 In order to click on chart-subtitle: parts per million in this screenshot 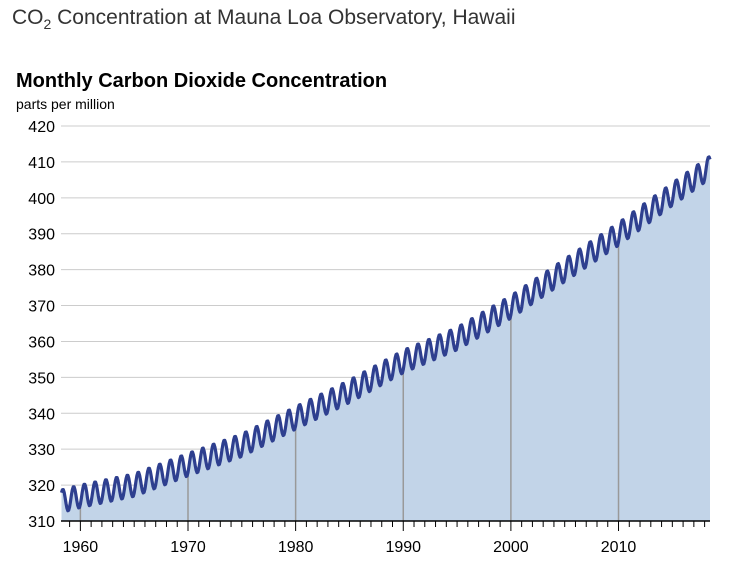, I will do `click(65, 104)`.